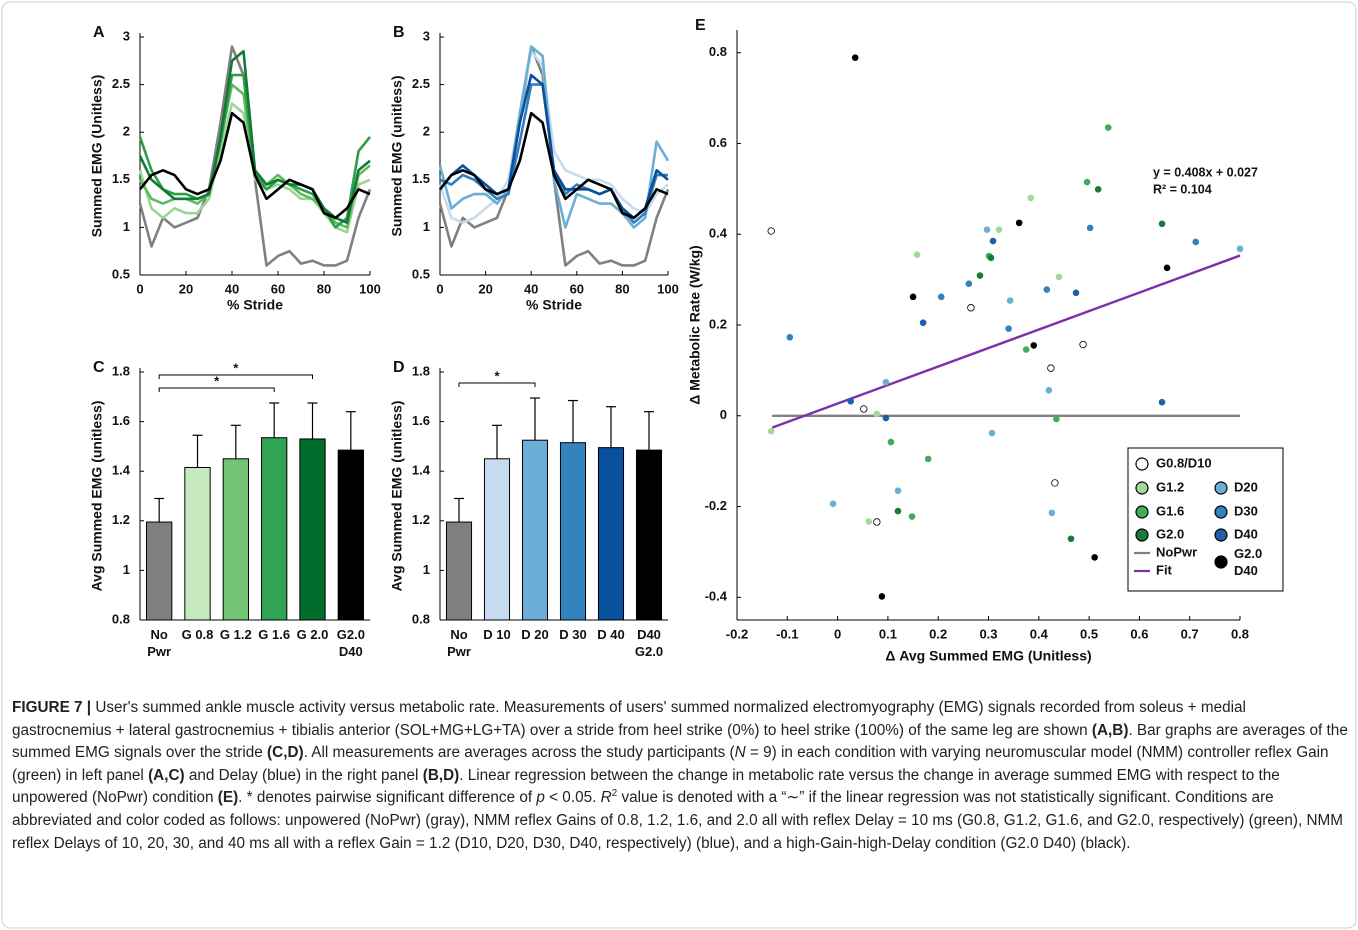  Describe the element at coordinates (350, 643) in the screenshot. I see `x-tick-label: G2.0 D40` at that location.